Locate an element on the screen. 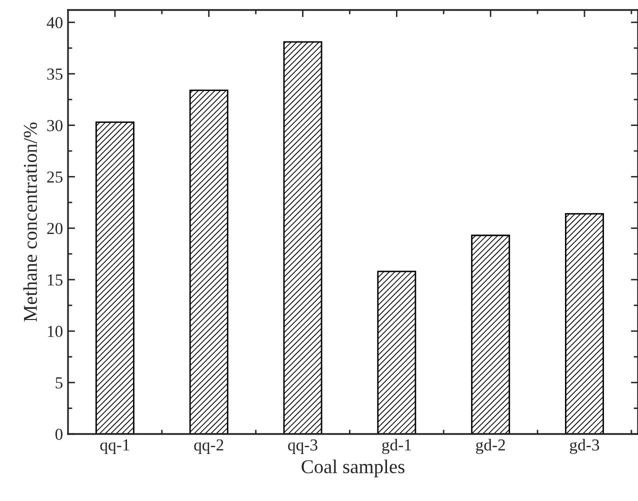  x-tick-label: qq-3 is located at coordinates (303, 446).